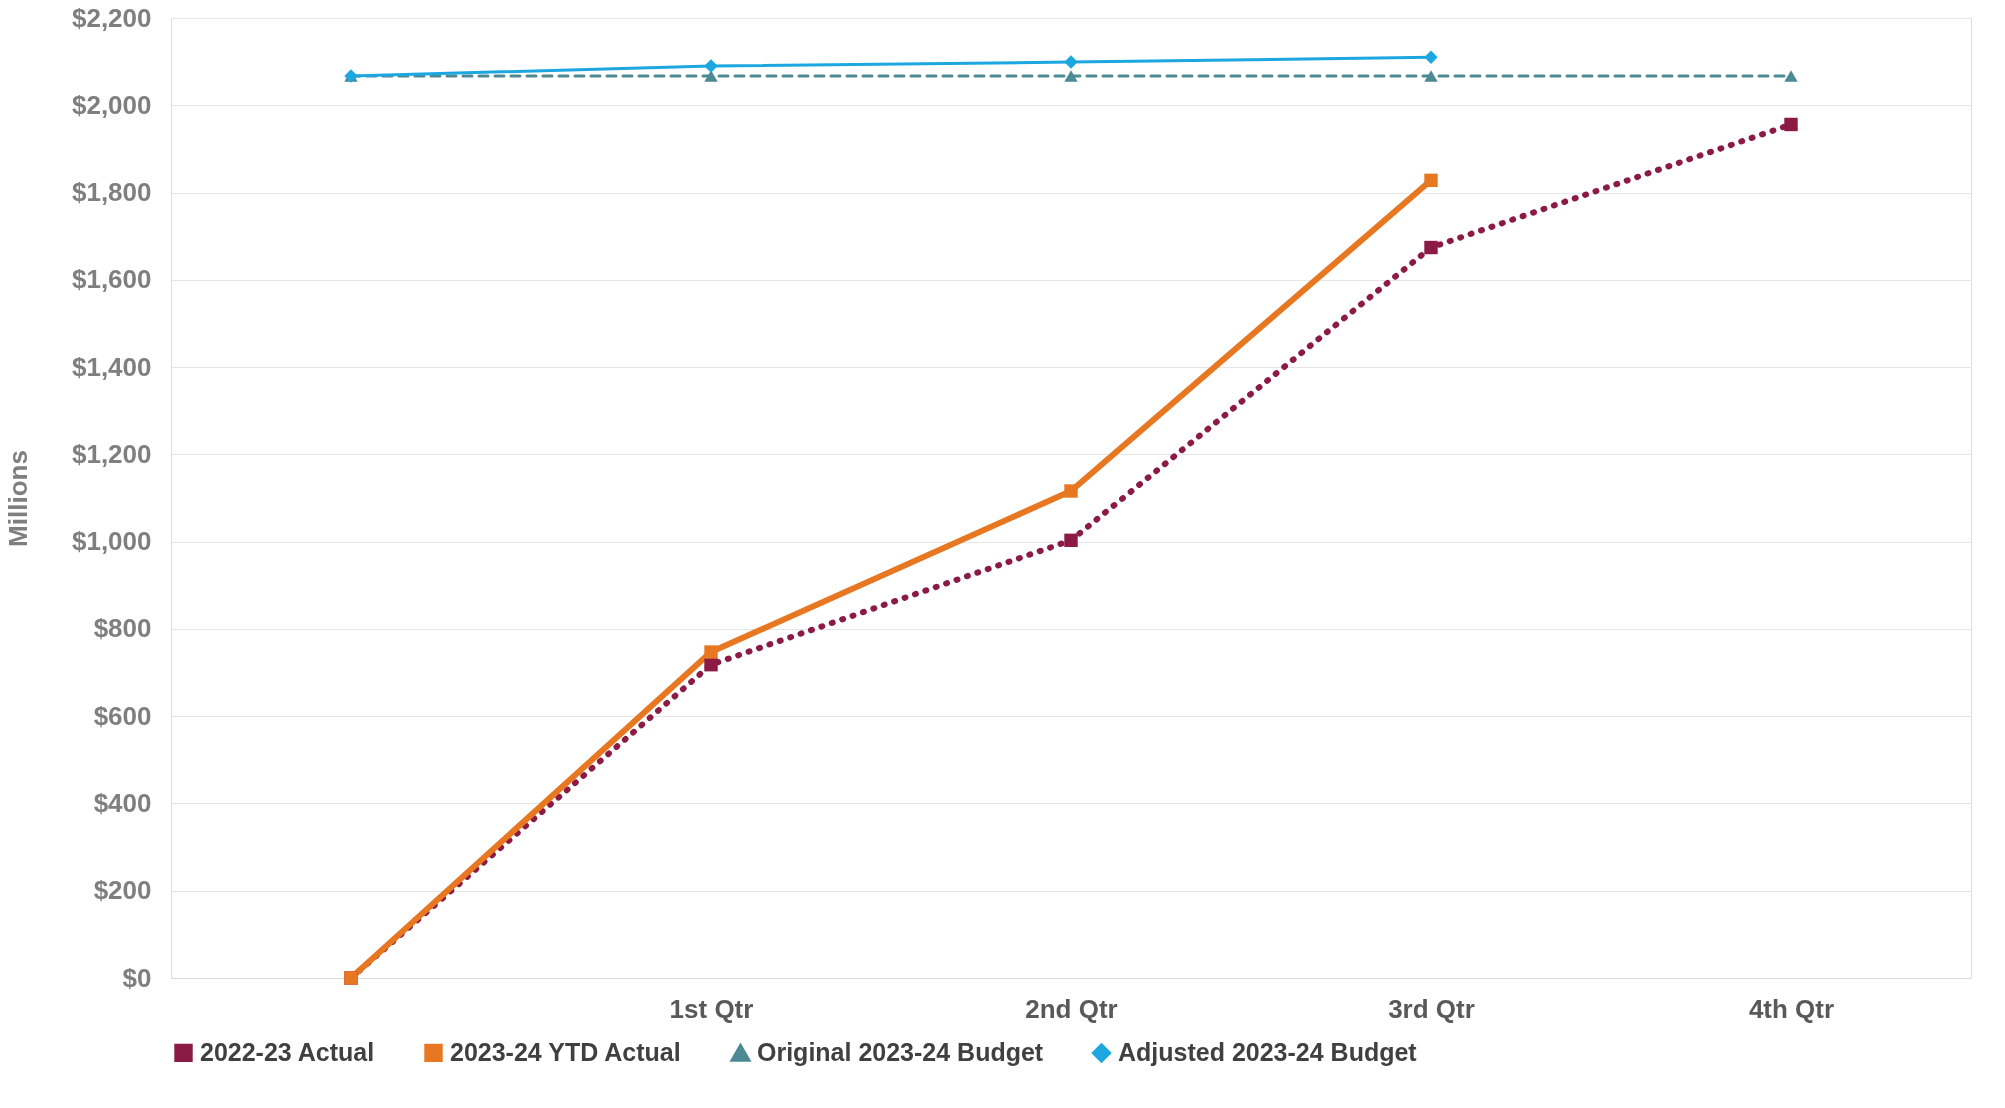 The height and width of the screenshot is (1108, 2005). What do you see at coordinates (122, 628) in the screenshot?
I see `y-tick-label: $800` at bounding box center [122, 628].